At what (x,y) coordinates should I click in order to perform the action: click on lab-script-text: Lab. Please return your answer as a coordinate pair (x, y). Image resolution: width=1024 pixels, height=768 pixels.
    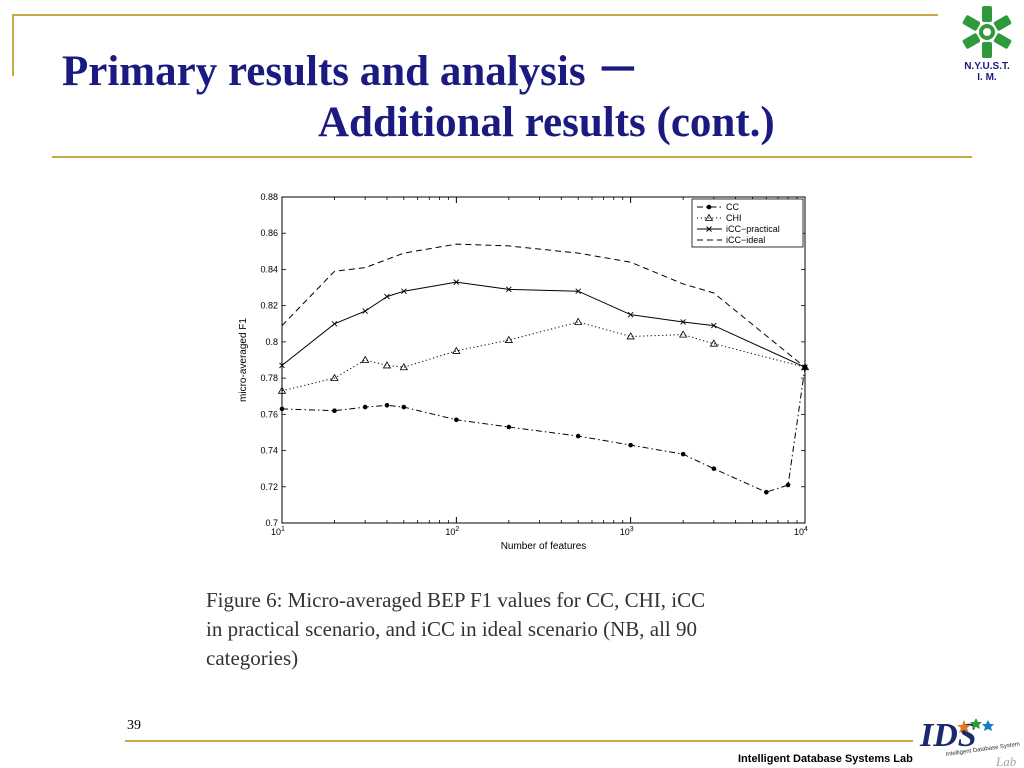
    Looking at the image, I should click on (1006, 761).